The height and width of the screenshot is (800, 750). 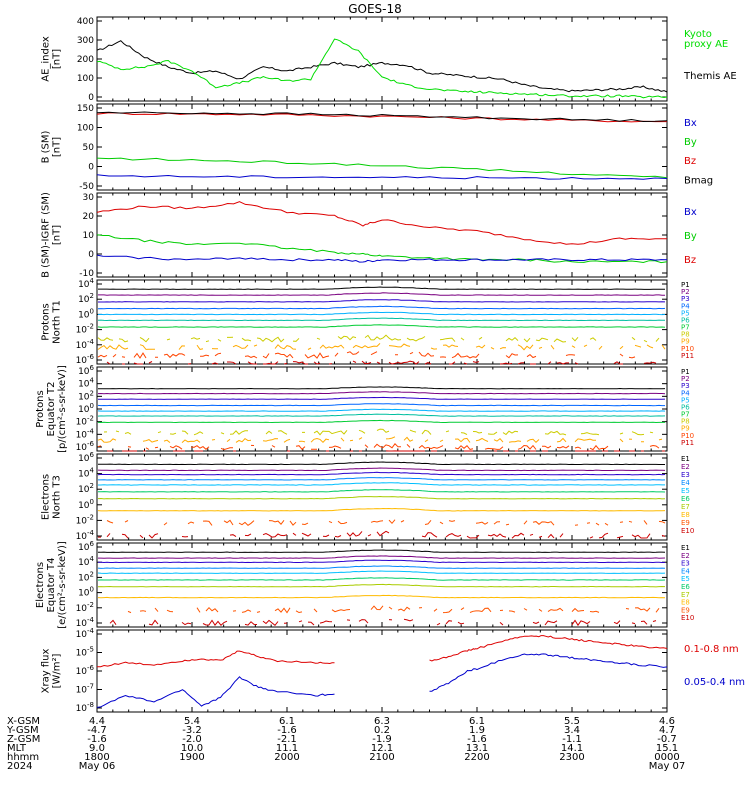 What do you see at coordinates (685, 491) in the screenshot?
I see `legend-channel: E5` at bounding box center [685, 491].